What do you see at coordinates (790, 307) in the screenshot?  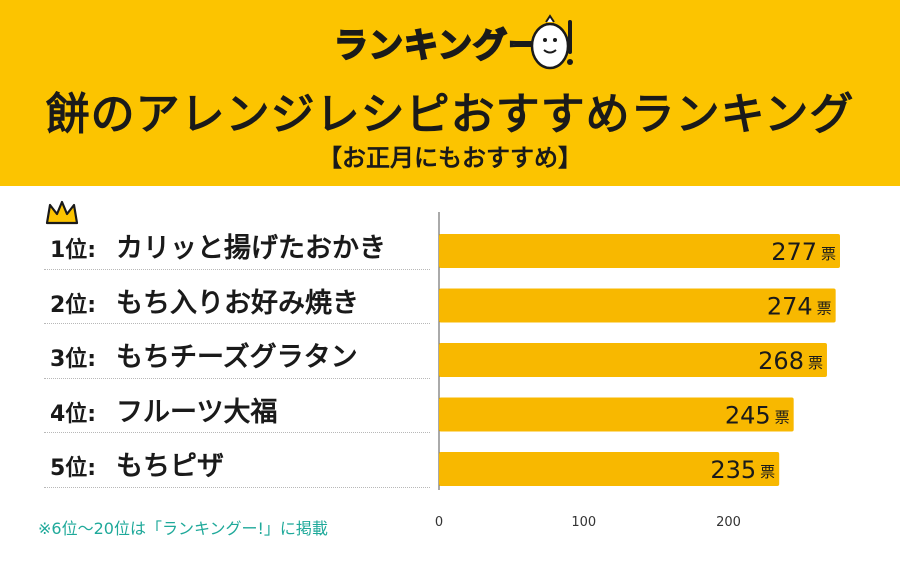 I see `bar-value-label: 274` at bounding box center [790, 307].